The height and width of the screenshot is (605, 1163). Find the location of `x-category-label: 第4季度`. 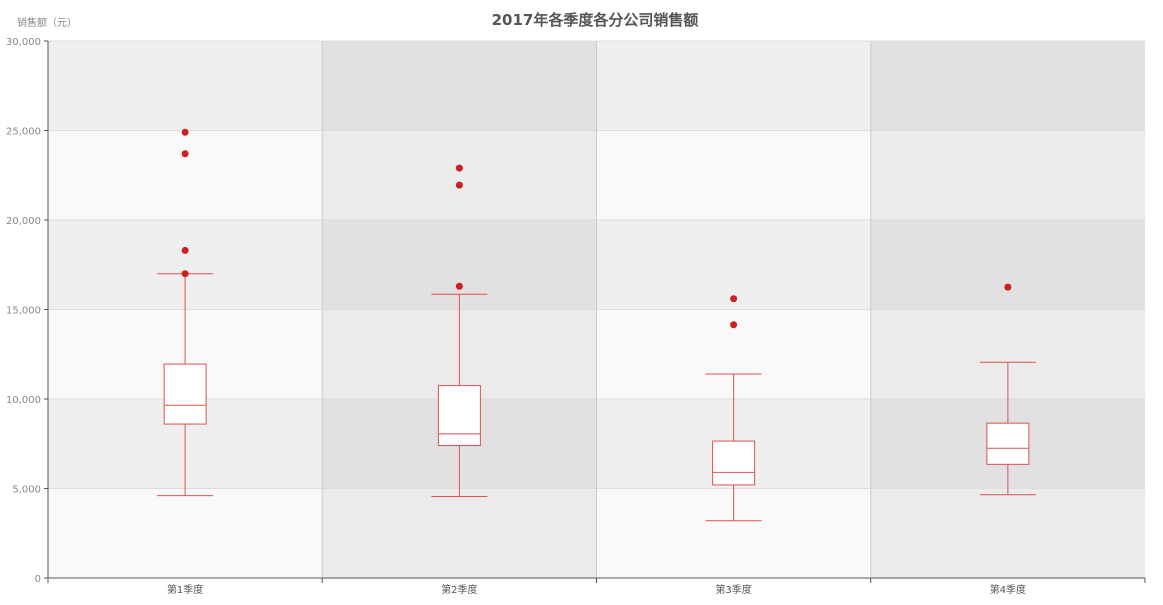

x-category-label: 第4季度 is located at coordinates (1008, 589).